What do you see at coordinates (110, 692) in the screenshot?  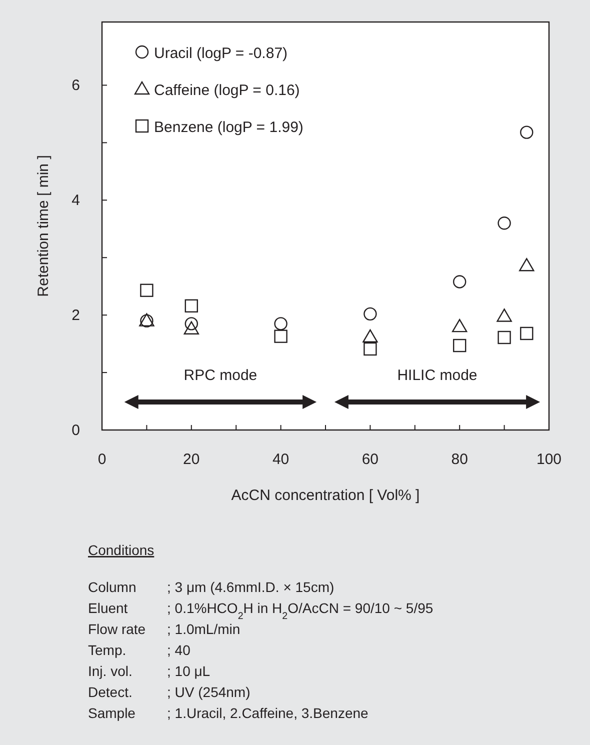 I see `text: Detect.` at bounding box center [110, 692].